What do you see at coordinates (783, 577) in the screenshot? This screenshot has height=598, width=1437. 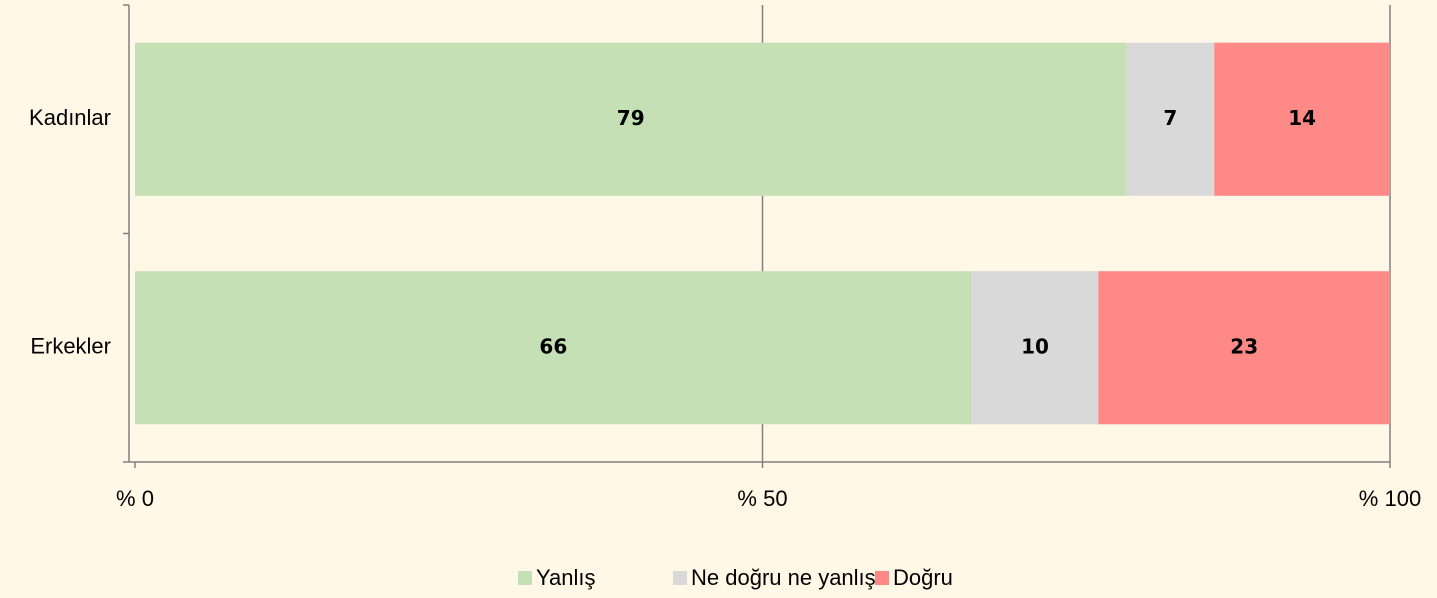 I see `legend-label: Ne doğru ne yanlış` at bounding box center [783, 577].